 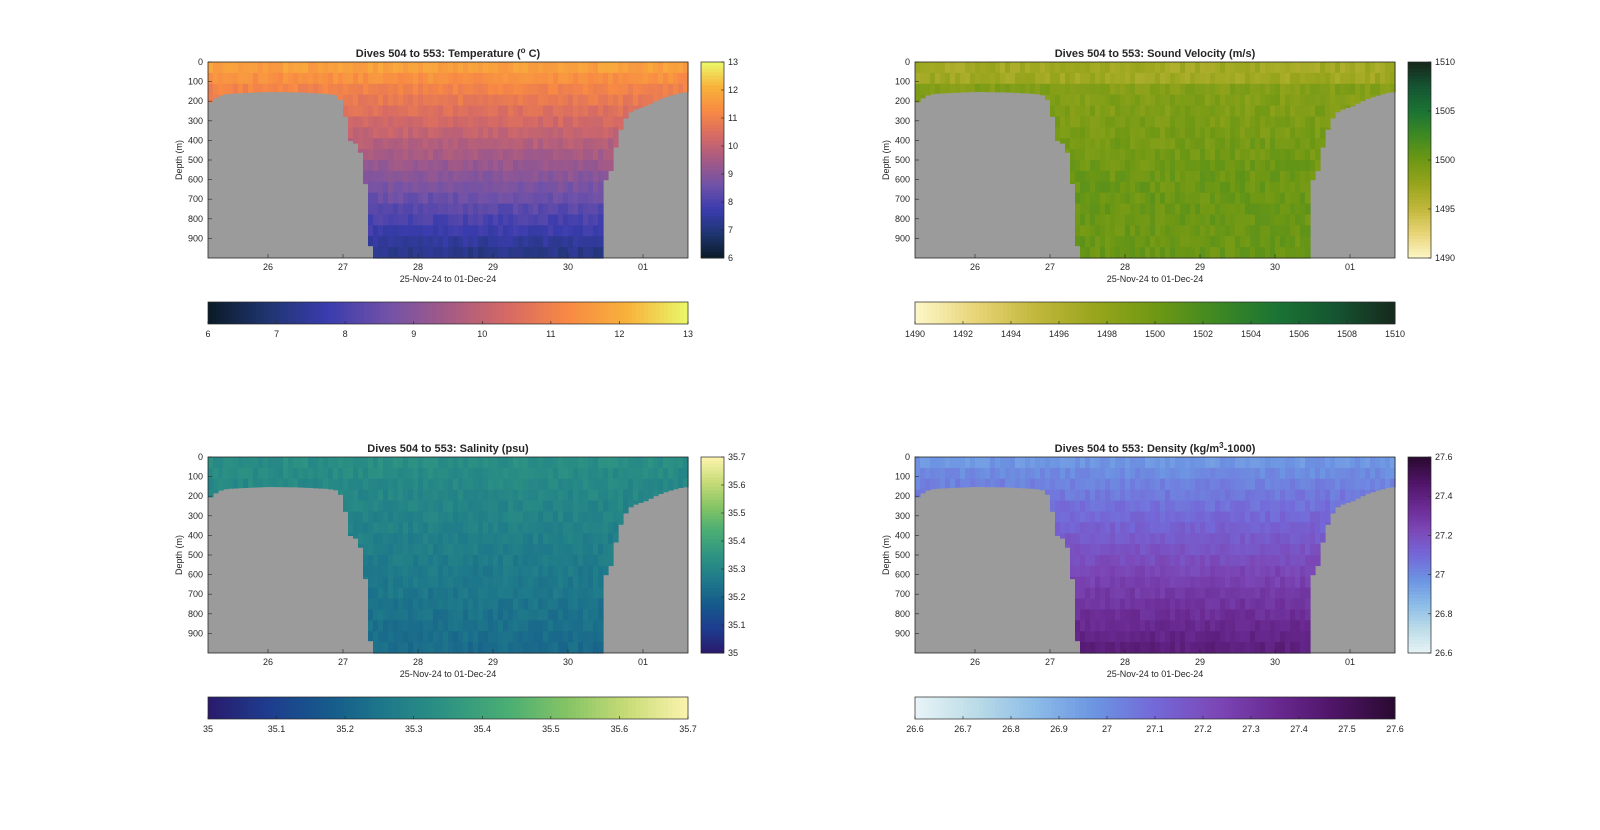 What do you see at coordinates (200, 62) in the screenshot?
I see `y-tick-label: 0` at bounding box center [200, 62].